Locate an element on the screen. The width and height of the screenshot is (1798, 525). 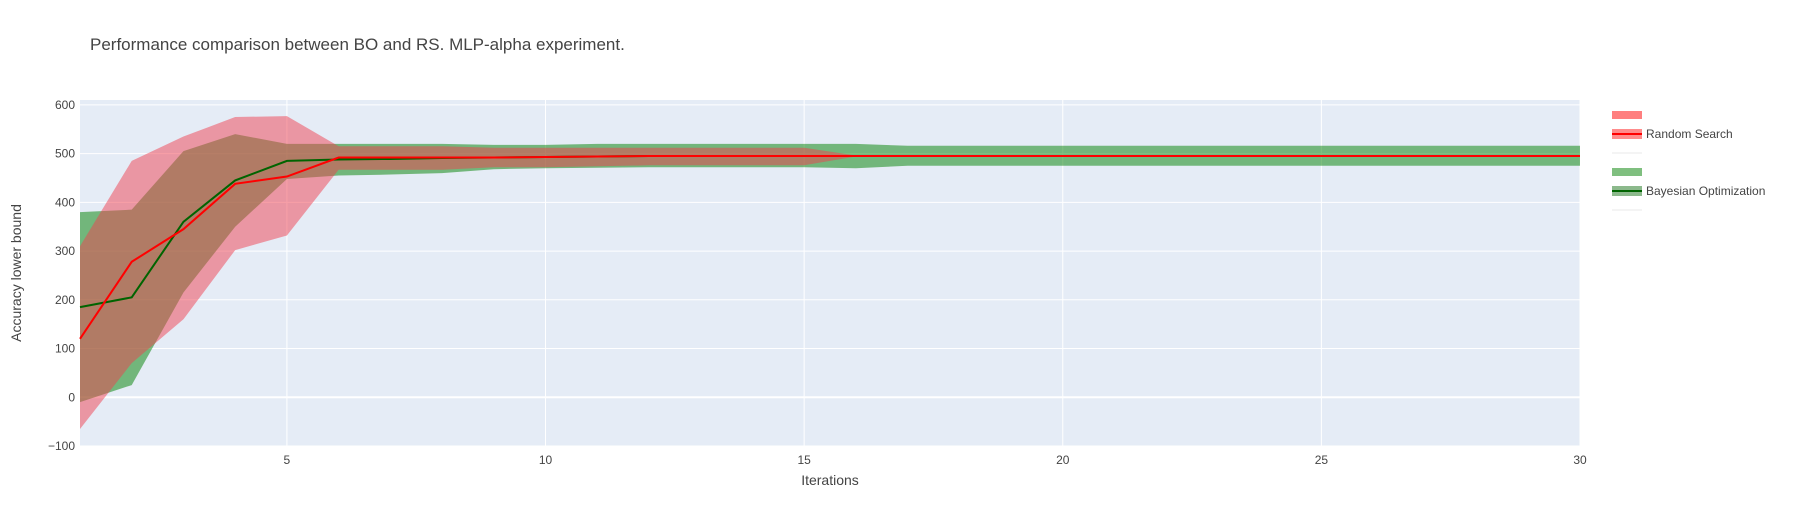
y-tick-label: 0 is located at coordinates (71, 397).